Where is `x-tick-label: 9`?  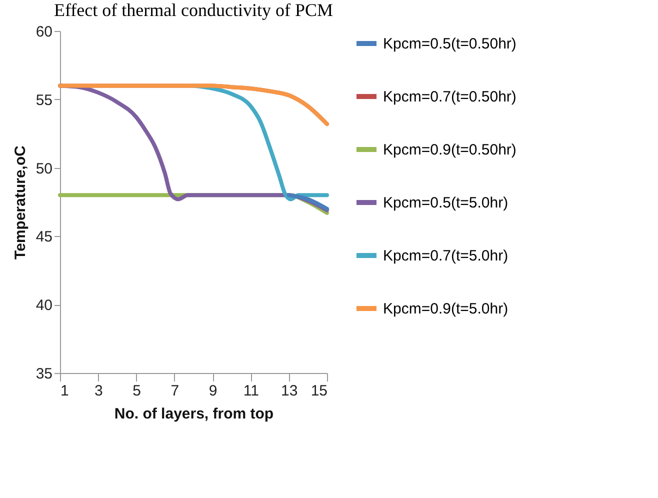
x-tick-label: 9 is located at coordinates (213, 391).